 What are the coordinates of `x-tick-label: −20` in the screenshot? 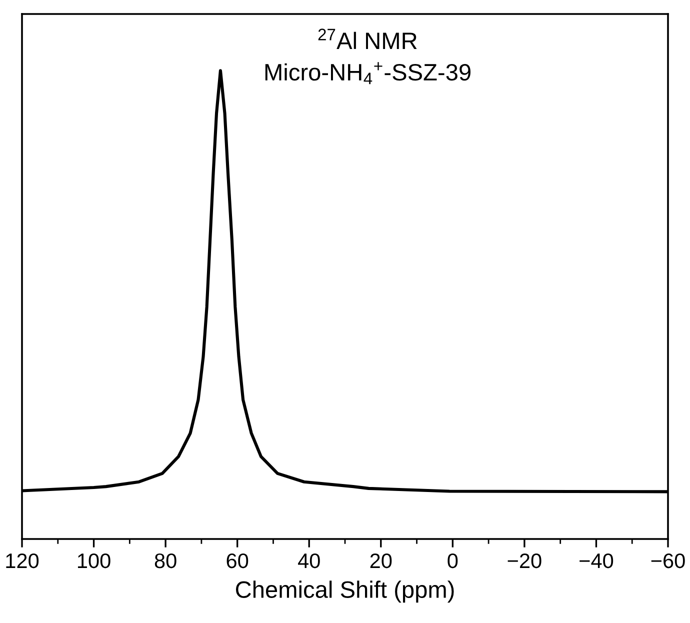 It's located at (525, 560).